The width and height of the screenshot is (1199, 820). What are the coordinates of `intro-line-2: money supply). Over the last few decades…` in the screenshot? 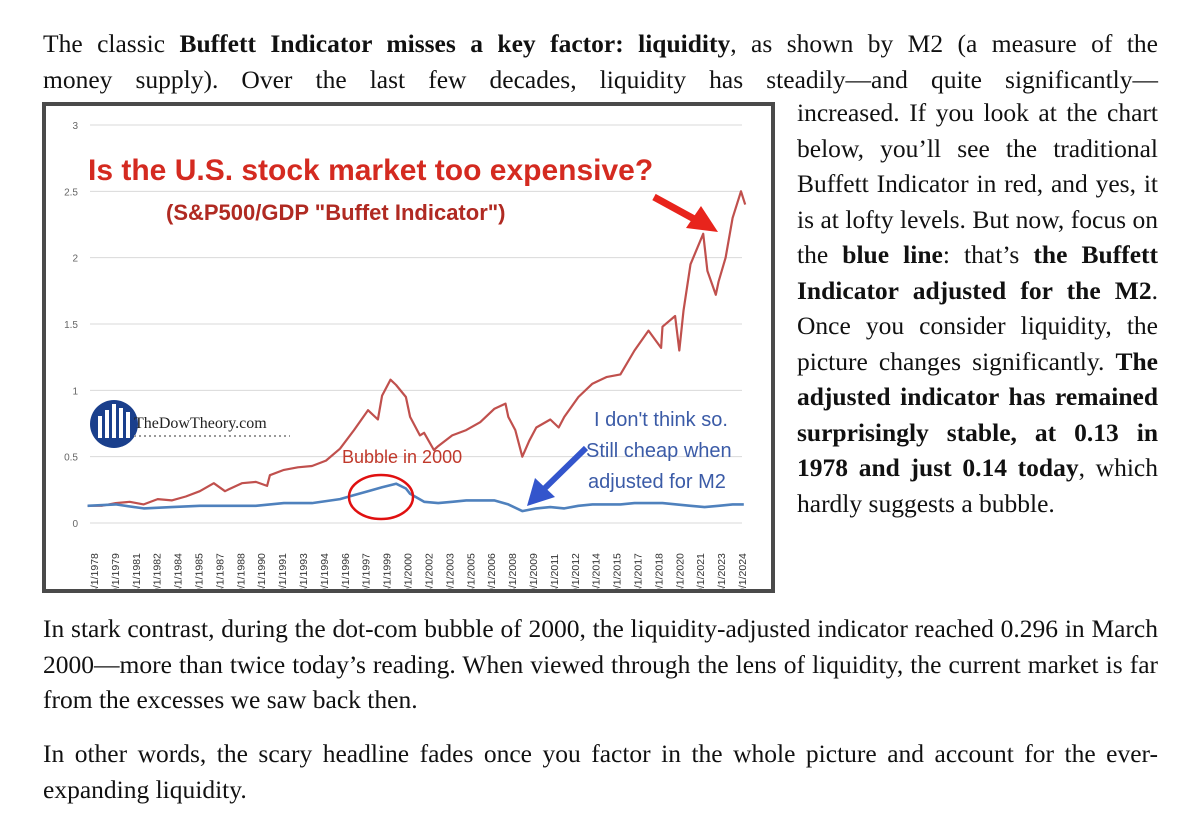 It's located at (600, 79).